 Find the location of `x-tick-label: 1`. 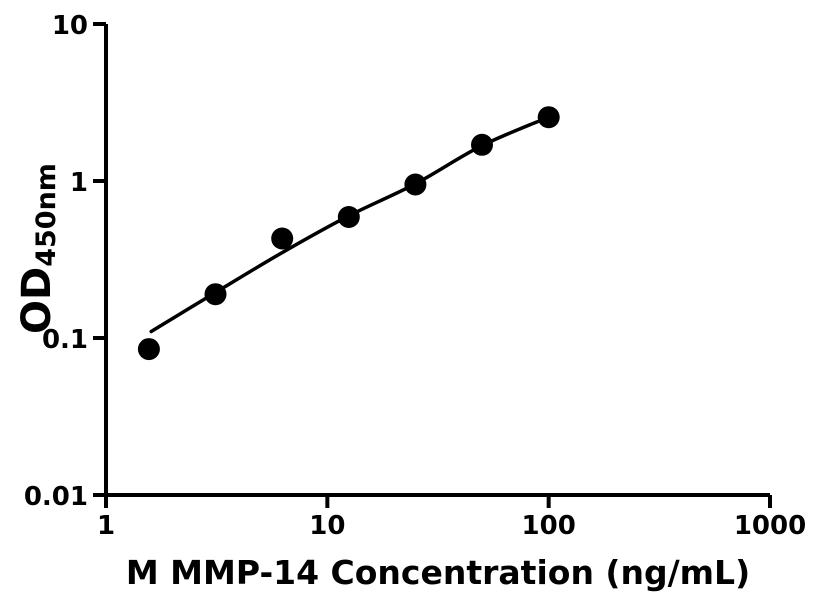

x-tick-label: 1 is located at coordinates (106, 526).